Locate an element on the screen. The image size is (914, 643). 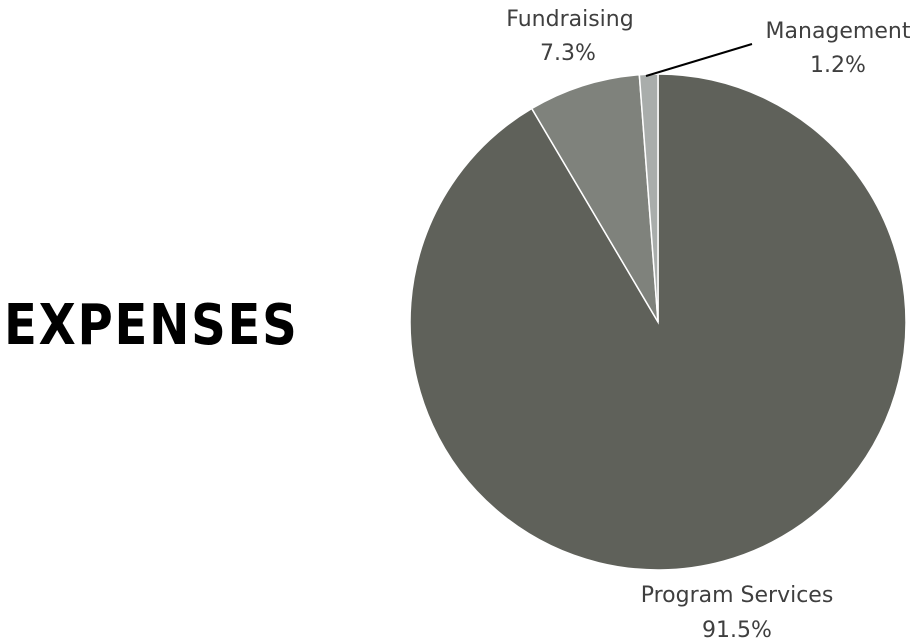
expenses-heading: EXPENSES is located at coordinates (151, 325).